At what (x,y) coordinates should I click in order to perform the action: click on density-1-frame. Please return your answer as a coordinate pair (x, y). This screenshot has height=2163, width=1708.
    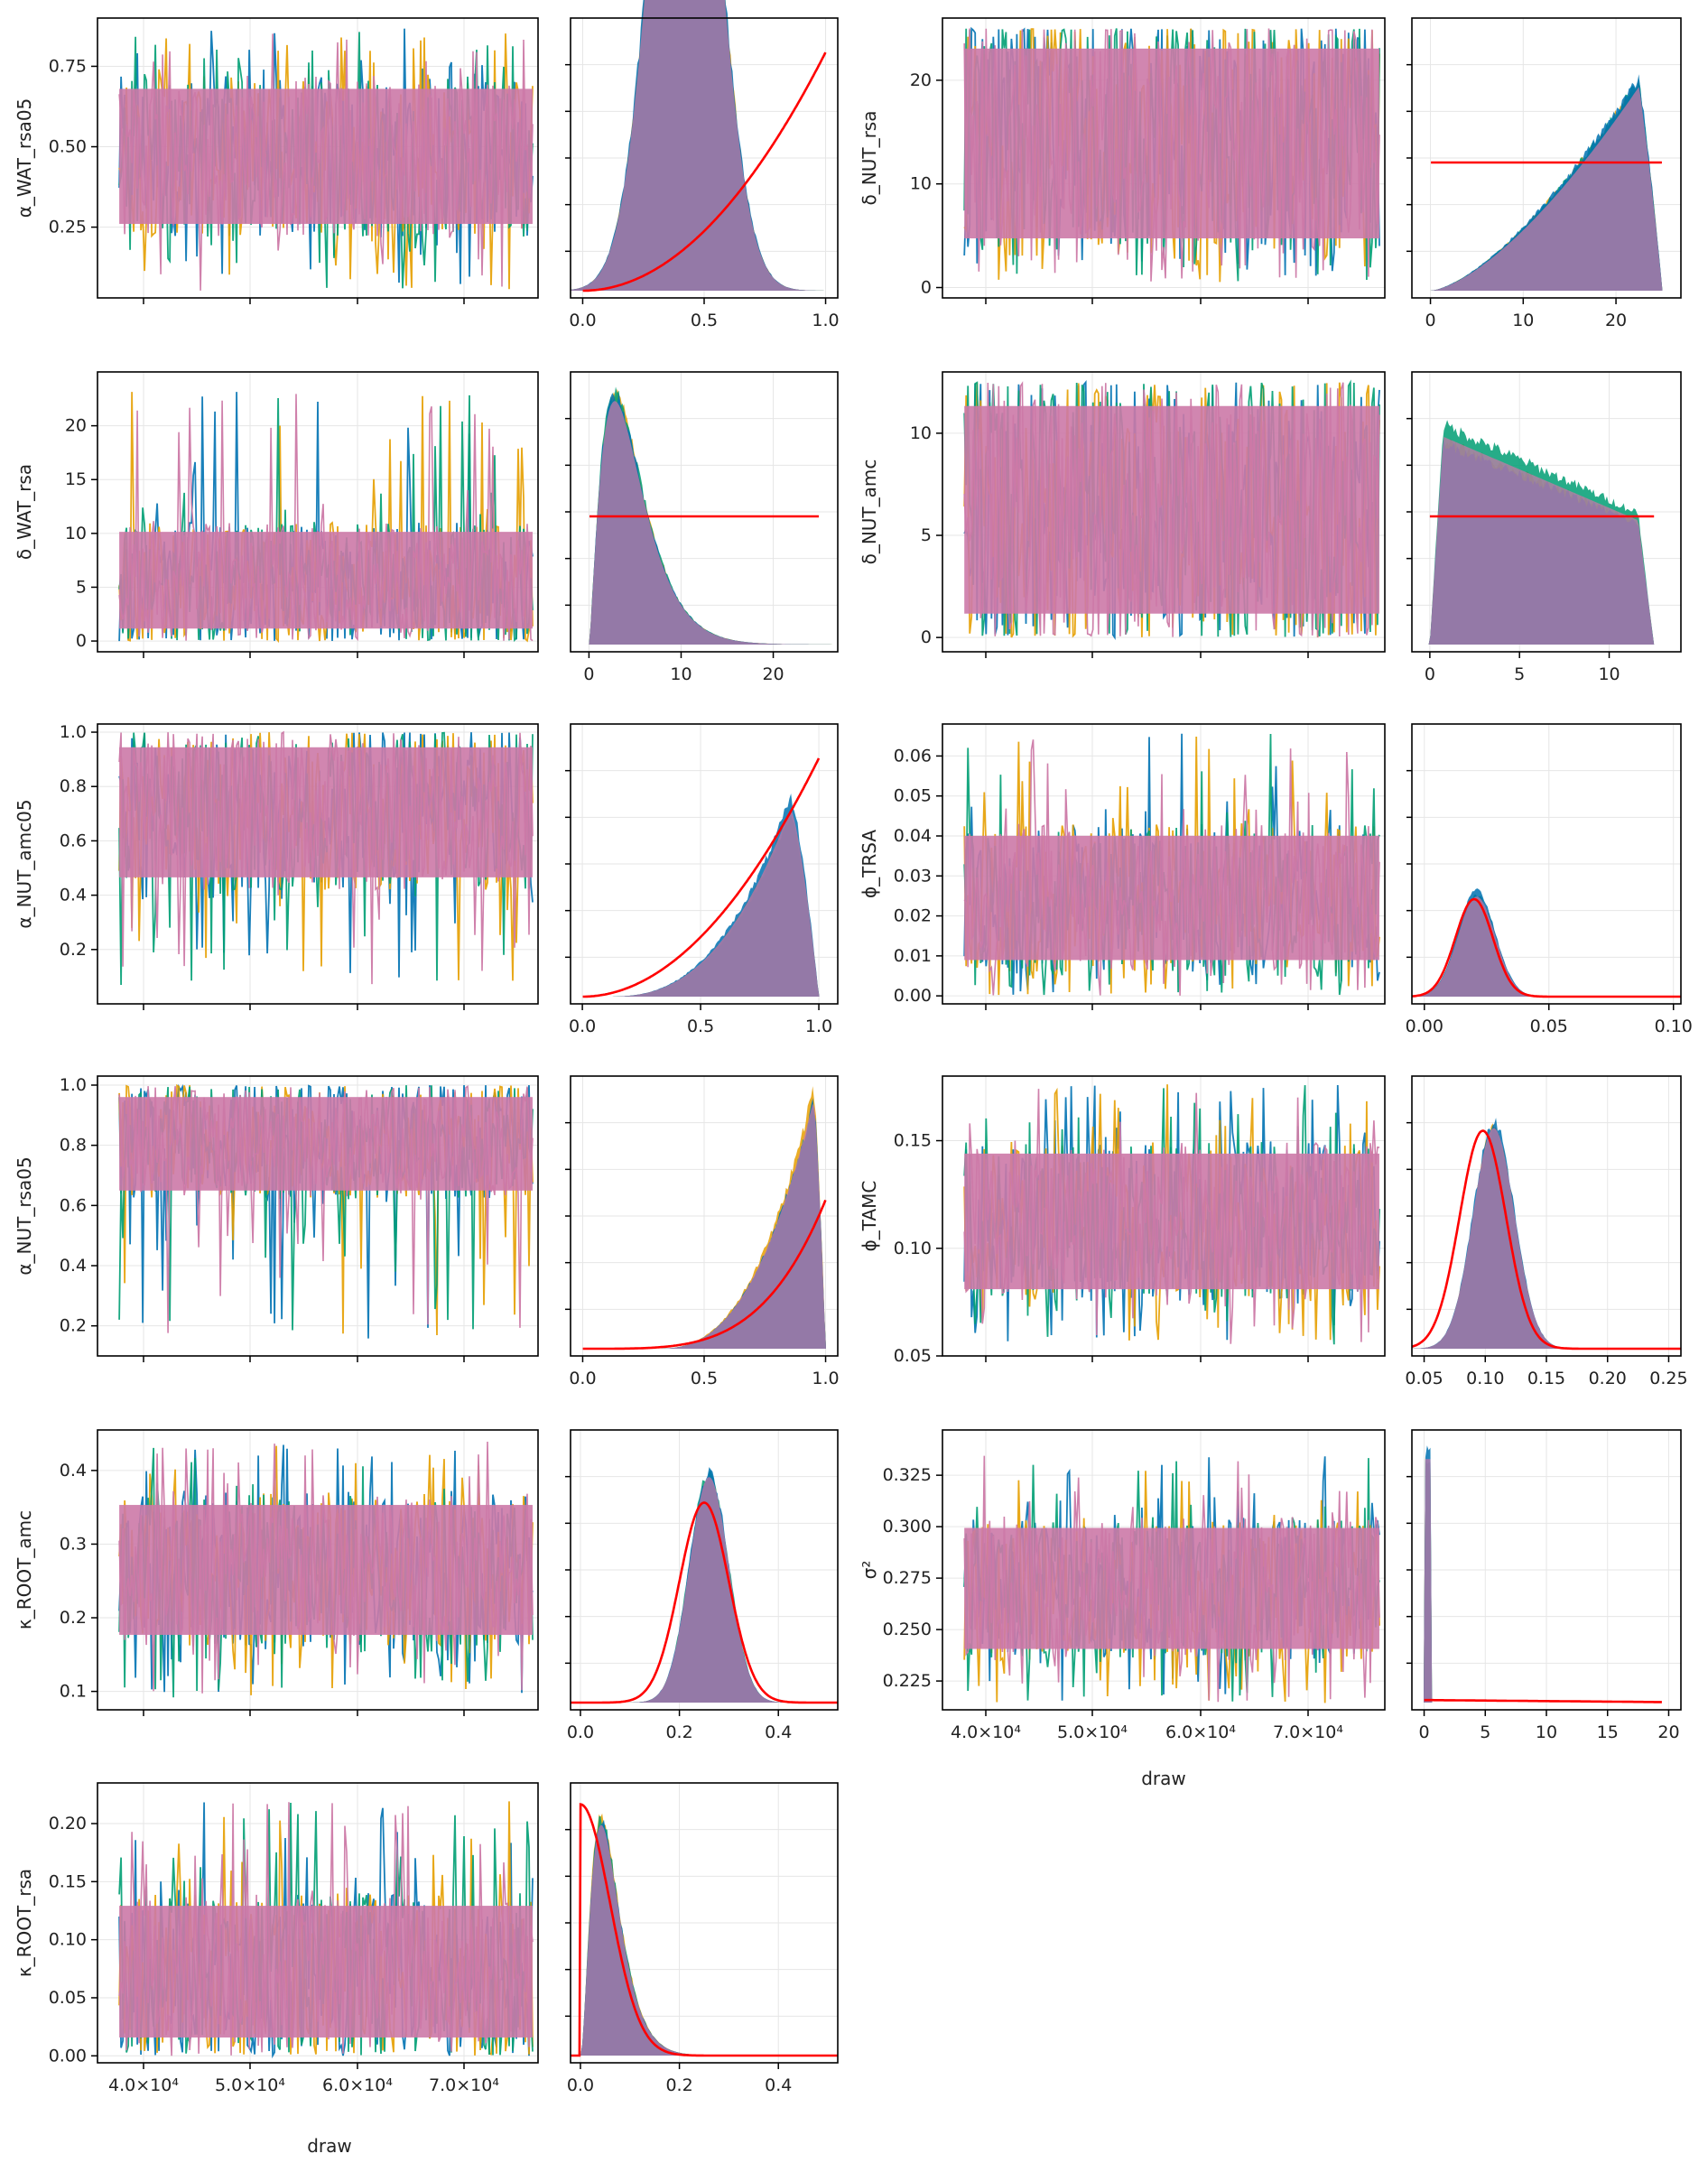
    Looking at the image, I should click on (704, 158).